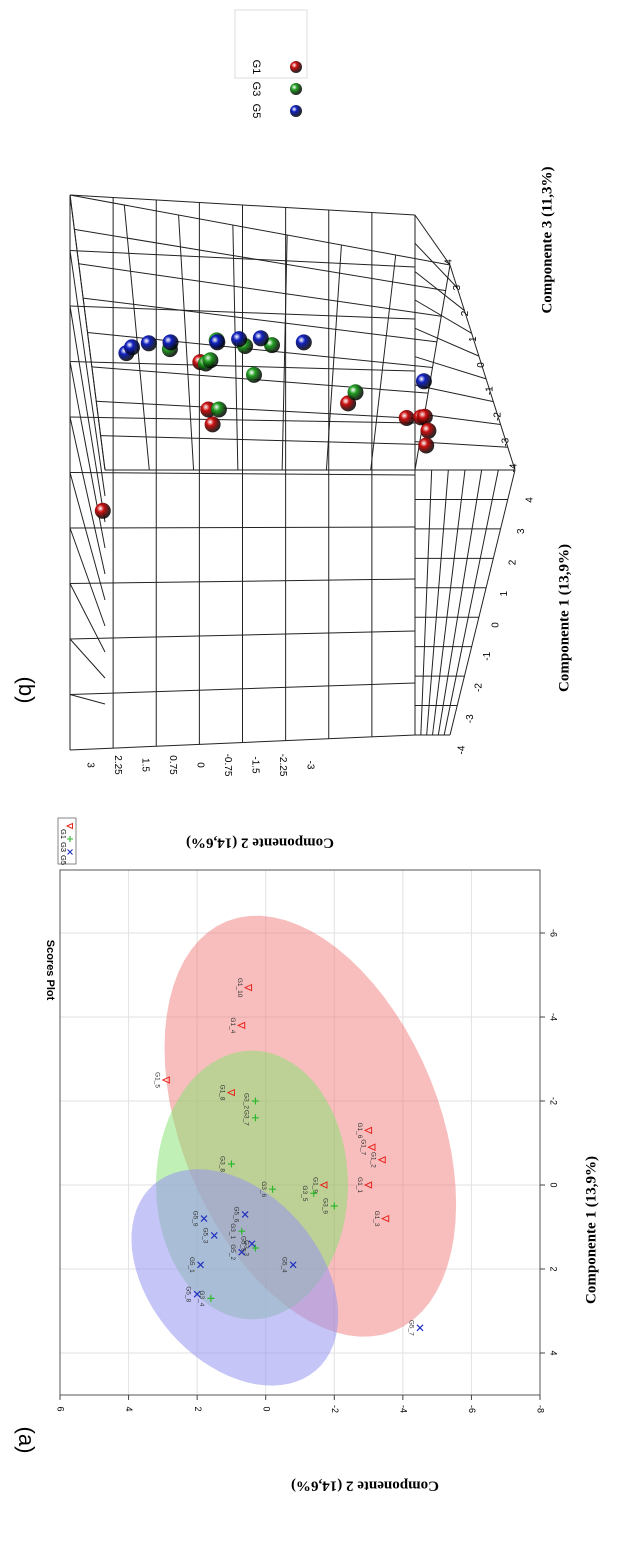 The width and height of the screenshot is (635, 1557). Describe the element at coordinates (162, 1080) in the screenshot. I see `panel-a-point-g1-5: G1_5` at that location.